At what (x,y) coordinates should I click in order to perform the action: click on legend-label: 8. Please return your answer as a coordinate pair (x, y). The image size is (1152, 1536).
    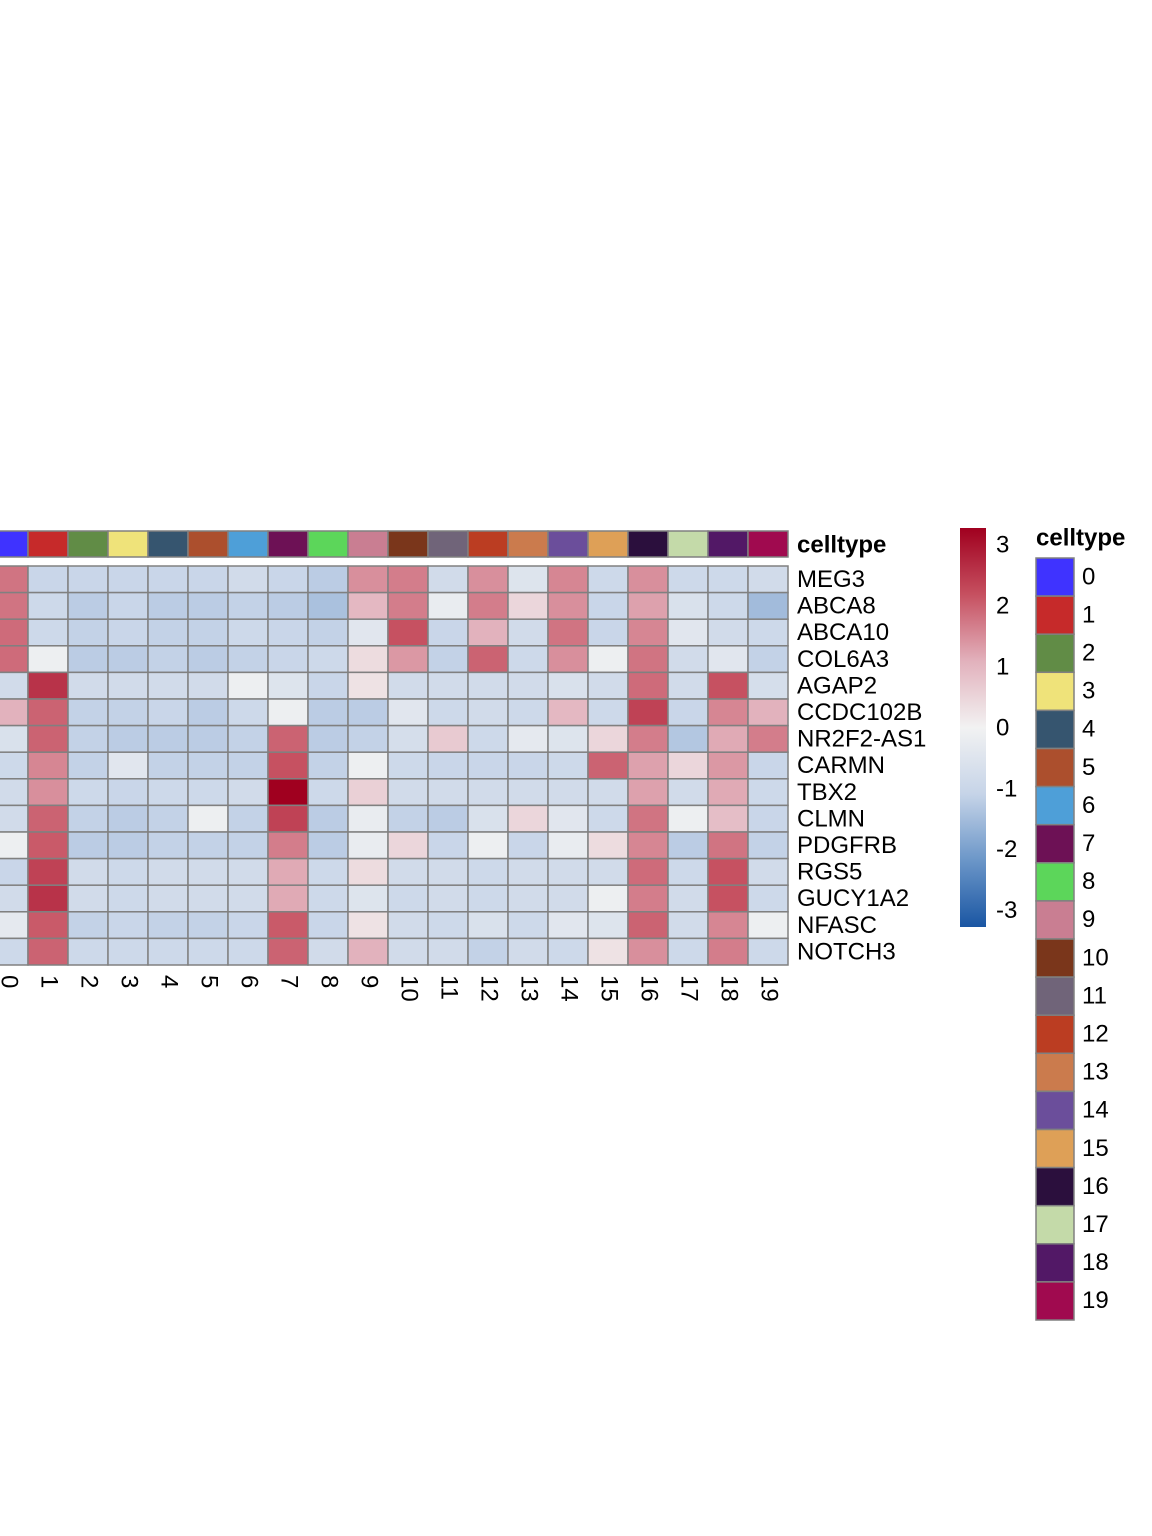
    Looking at the image, I should click on (1088, 881).